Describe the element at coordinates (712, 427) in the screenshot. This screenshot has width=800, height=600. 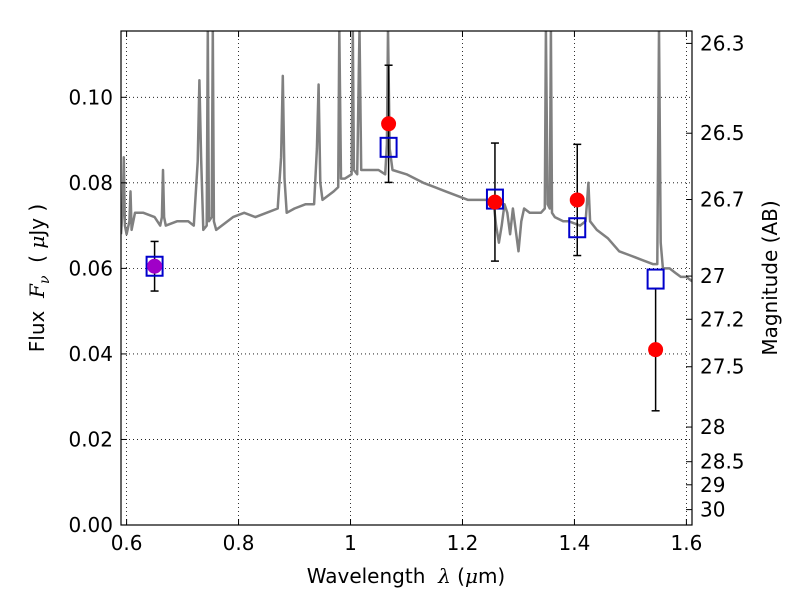
I see `magnitude-tick-label: 28` at that location.